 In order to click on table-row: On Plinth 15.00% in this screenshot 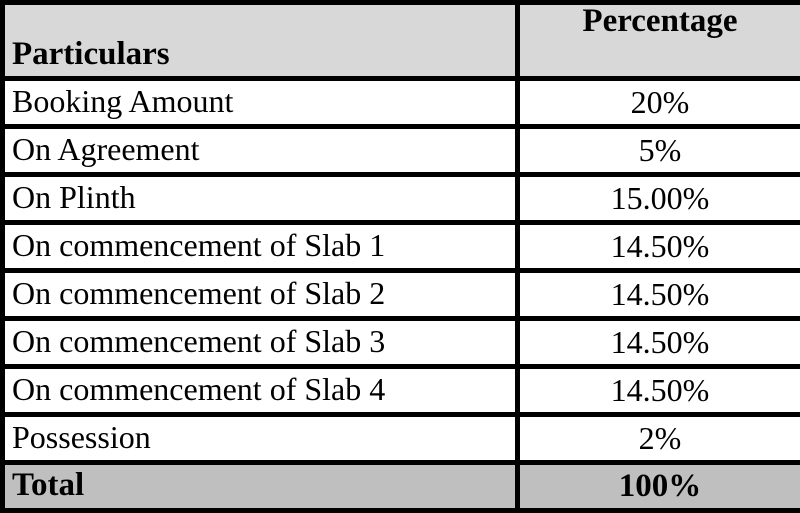, I will do `click(400, 198)`.